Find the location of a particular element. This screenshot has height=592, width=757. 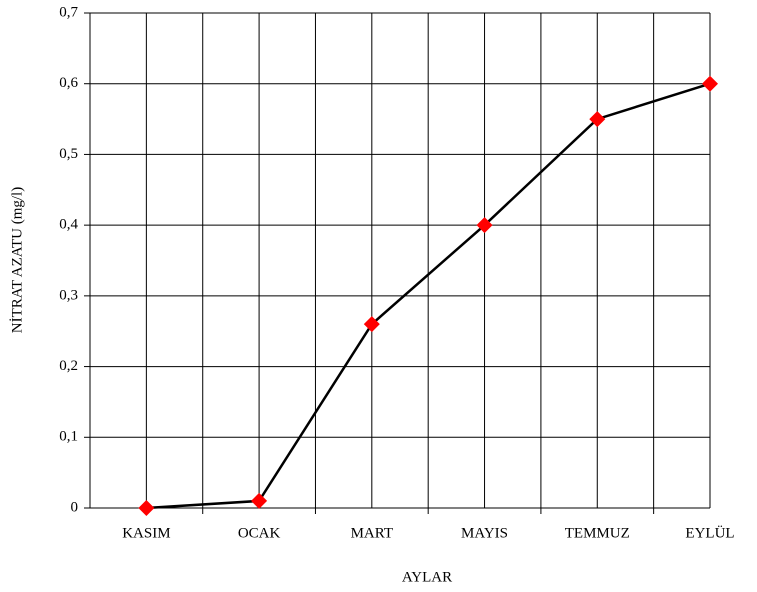

y-tick-label: 0,7 is located at coordinates (68, 12).